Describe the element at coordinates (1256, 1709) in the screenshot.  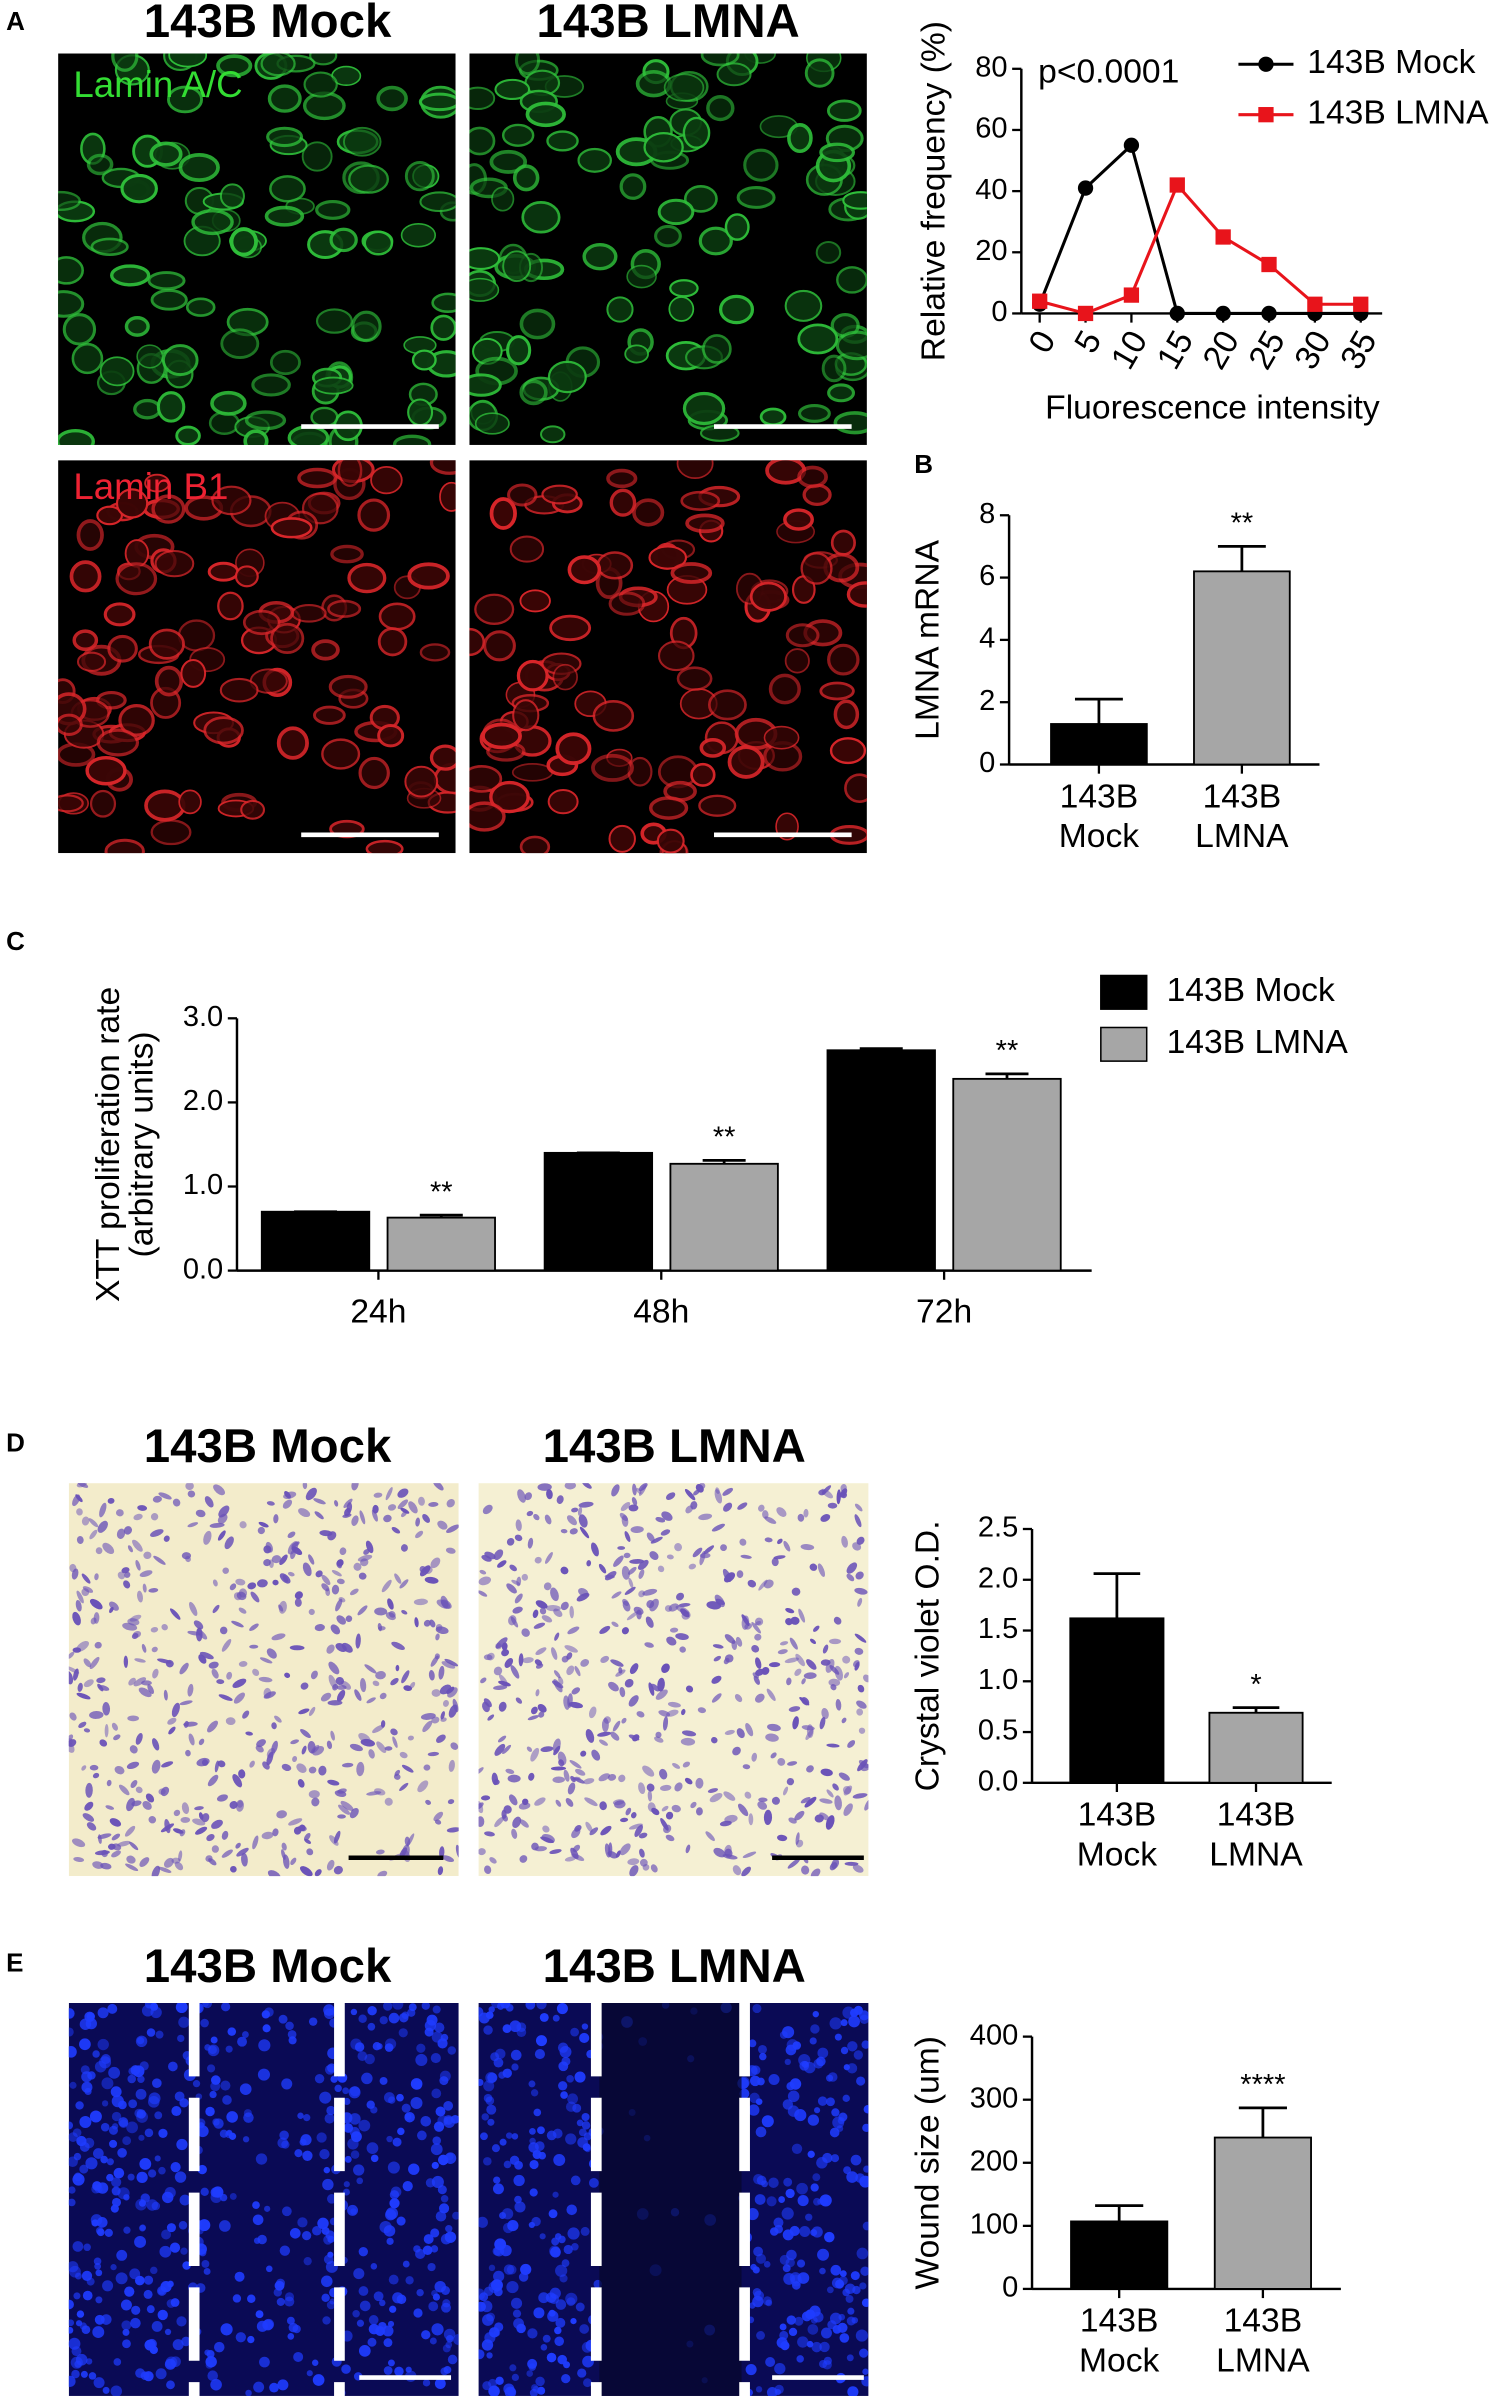
I see `error-bar` at that location.